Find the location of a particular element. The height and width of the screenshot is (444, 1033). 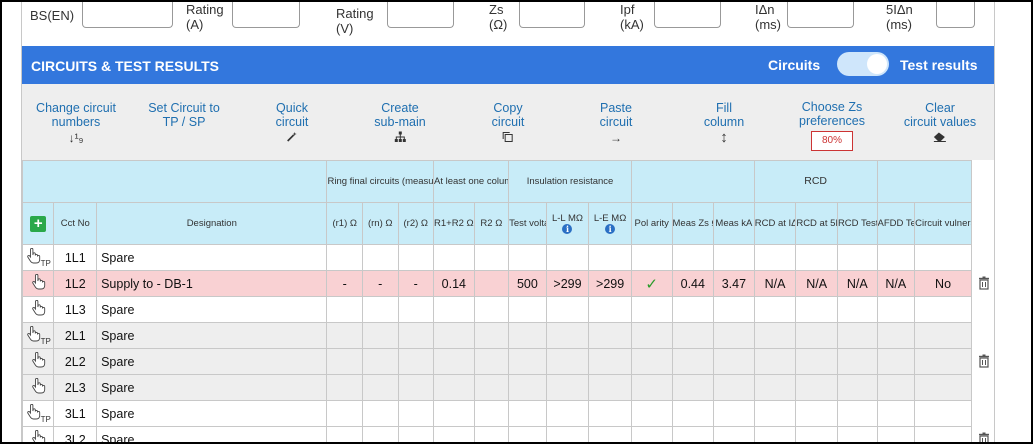

table-row: 3L2 Spare is located at coordinates (497, 434).